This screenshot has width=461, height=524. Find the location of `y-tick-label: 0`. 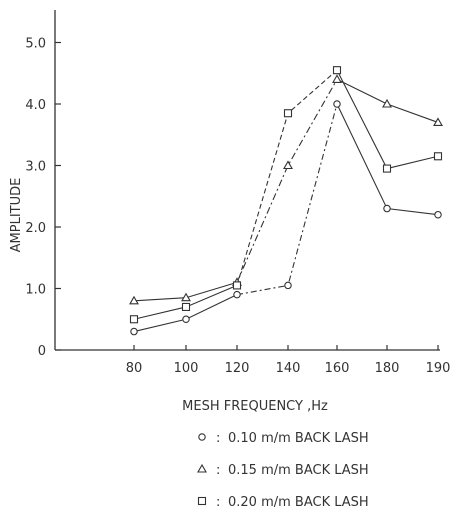

y-tick-label: 0 is located at coordinates (42, 351).